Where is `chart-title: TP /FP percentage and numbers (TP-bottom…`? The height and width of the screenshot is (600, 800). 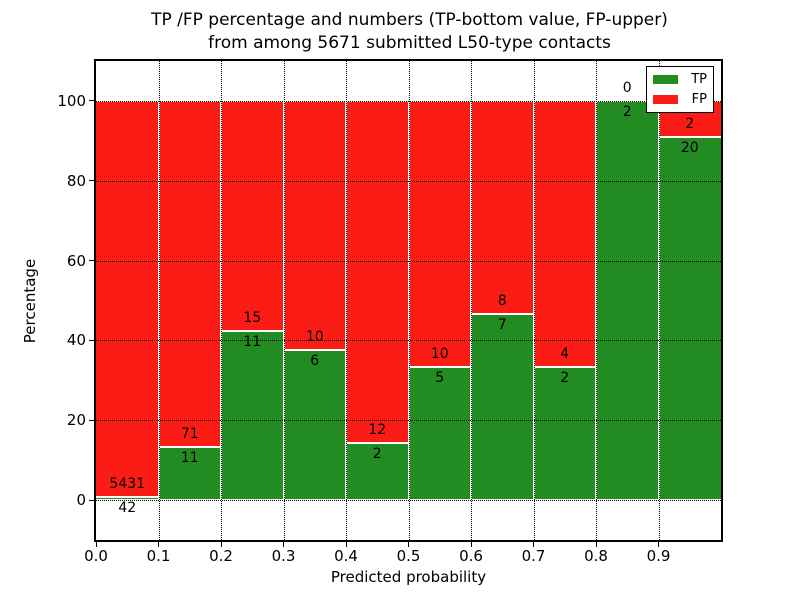 chart-title: TP /FP percentage and numbers (TP-bottom… is located at coordinates (409, 32).